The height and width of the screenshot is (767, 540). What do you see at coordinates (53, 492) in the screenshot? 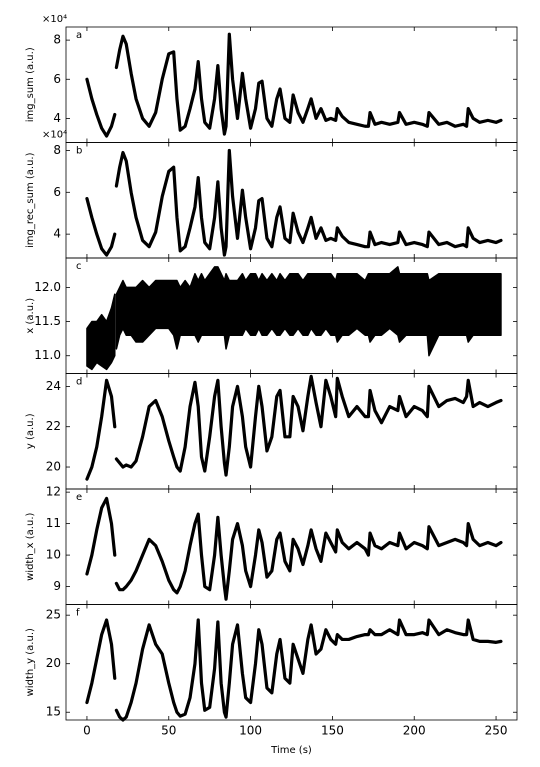
I see `y-tick-label: 12` at bounding box center [53, 492].